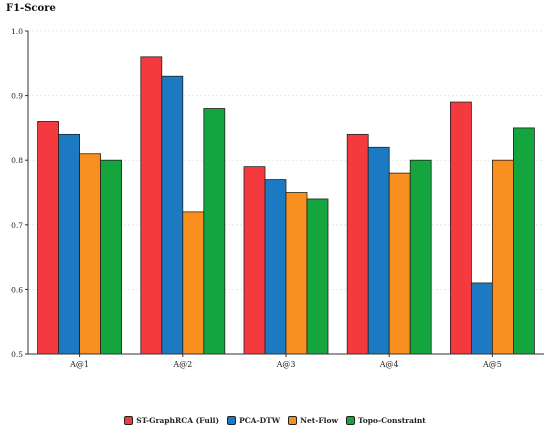  I want to click on legend-item: Topo-Constraint, so click(385, 420).